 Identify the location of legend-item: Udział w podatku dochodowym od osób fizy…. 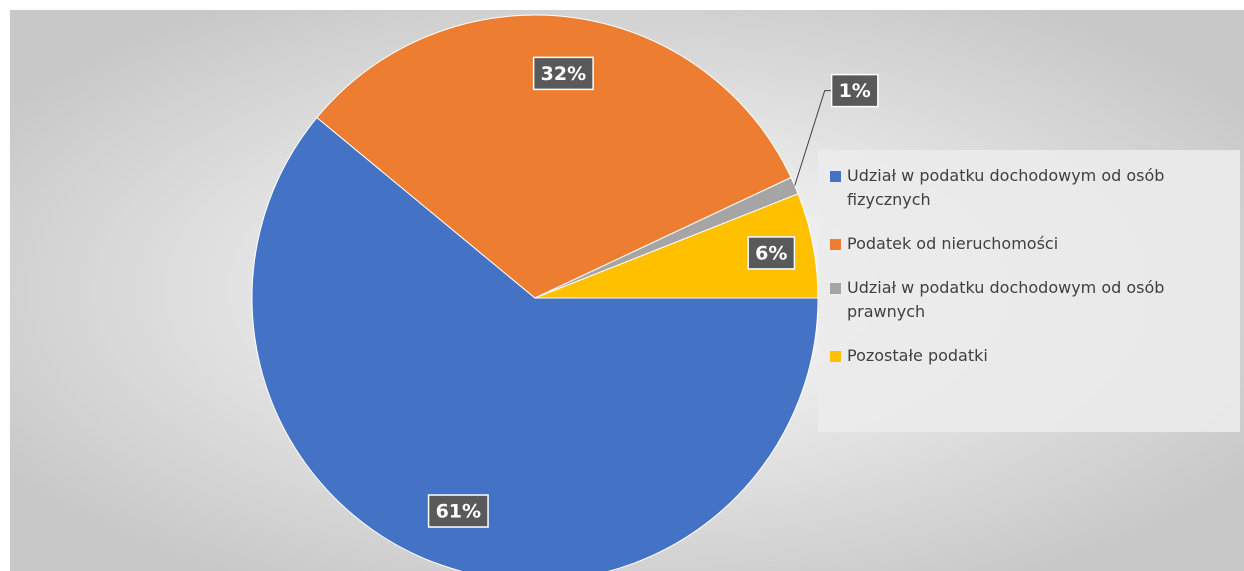
(1029, 188).